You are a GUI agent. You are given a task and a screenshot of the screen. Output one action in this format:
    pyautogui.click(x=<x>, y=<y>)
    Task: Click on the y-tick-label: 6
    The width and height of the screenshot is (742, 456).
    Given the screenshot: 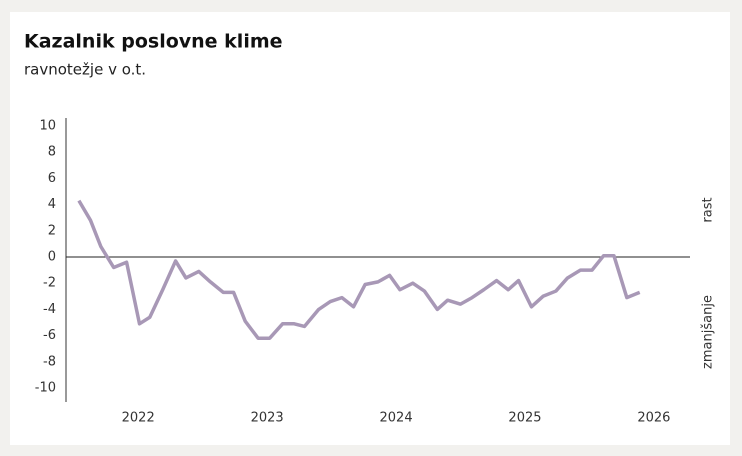 What is the action you would take?
    pyautogui.click(x=52, y=178)
    